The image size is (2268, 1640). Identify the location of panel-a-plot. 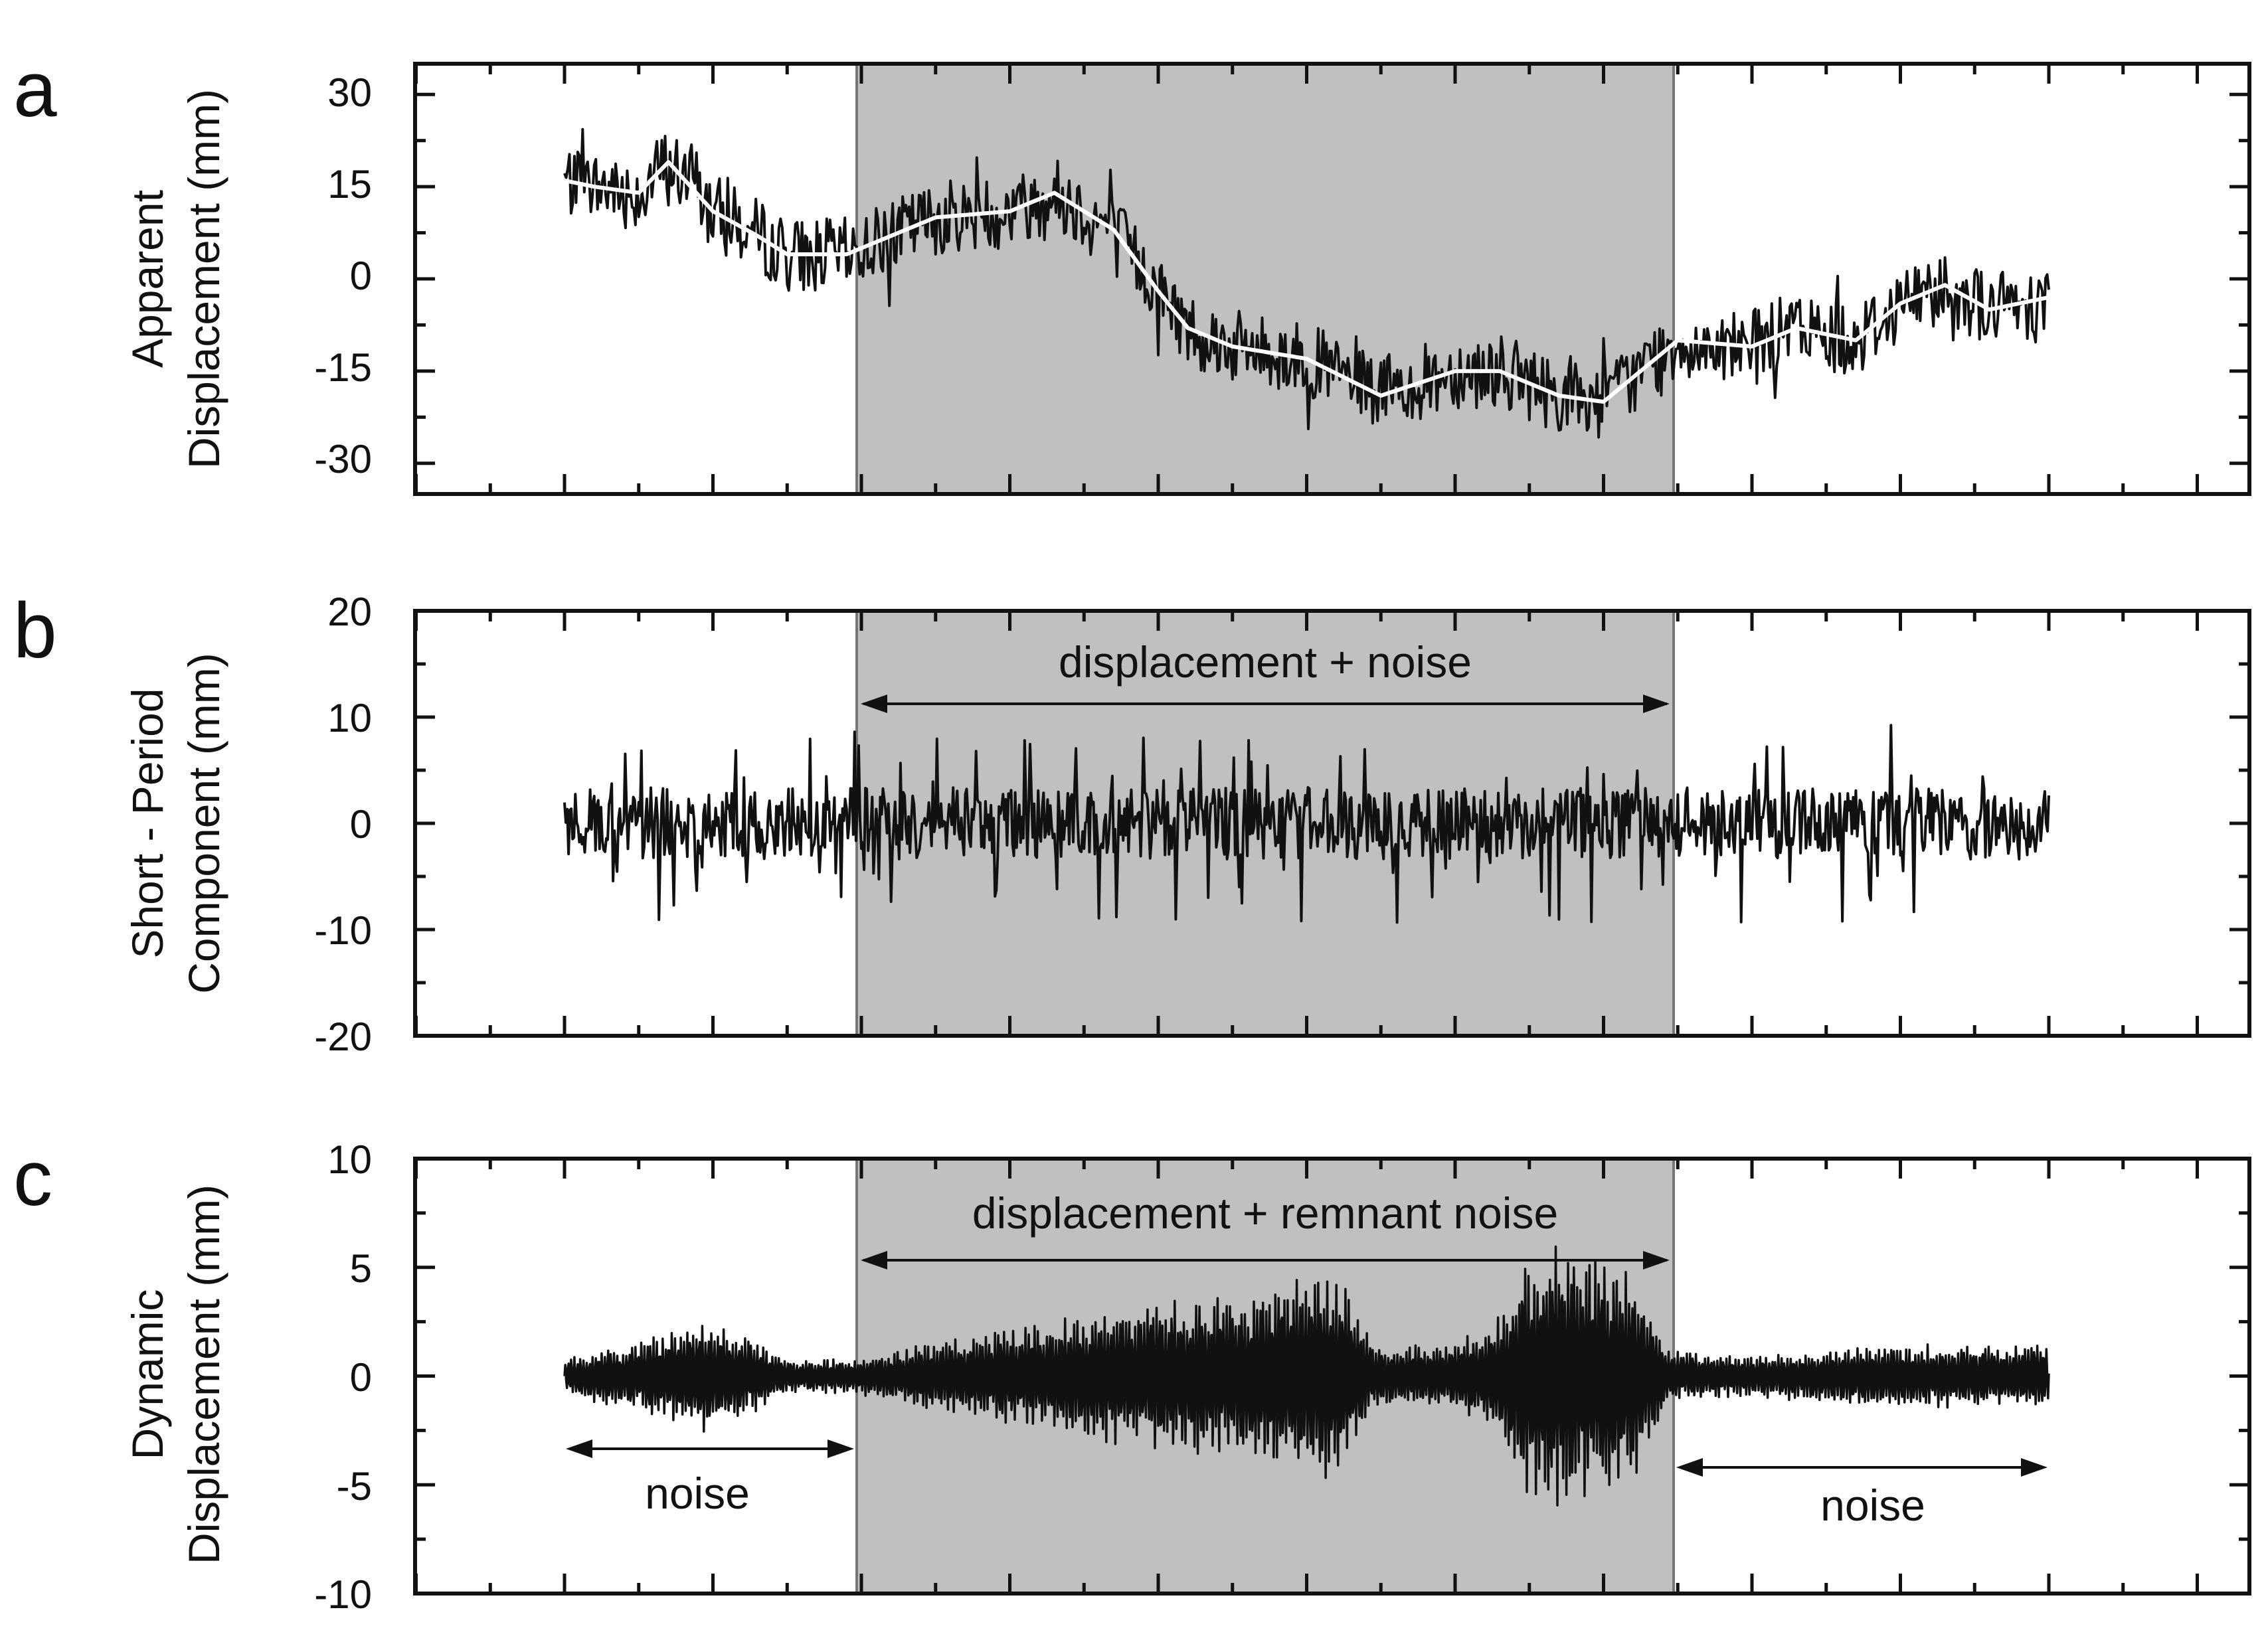
(1306, 283).